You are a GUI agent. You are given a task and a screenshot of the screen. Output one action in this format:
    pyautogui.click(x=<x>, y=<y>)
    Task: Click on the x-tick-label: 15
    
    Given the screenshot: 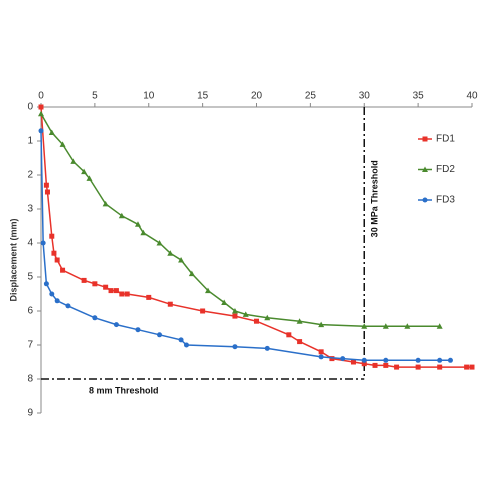 What is the action you would take?
    pyautogui.click(x=203, y=96)
    